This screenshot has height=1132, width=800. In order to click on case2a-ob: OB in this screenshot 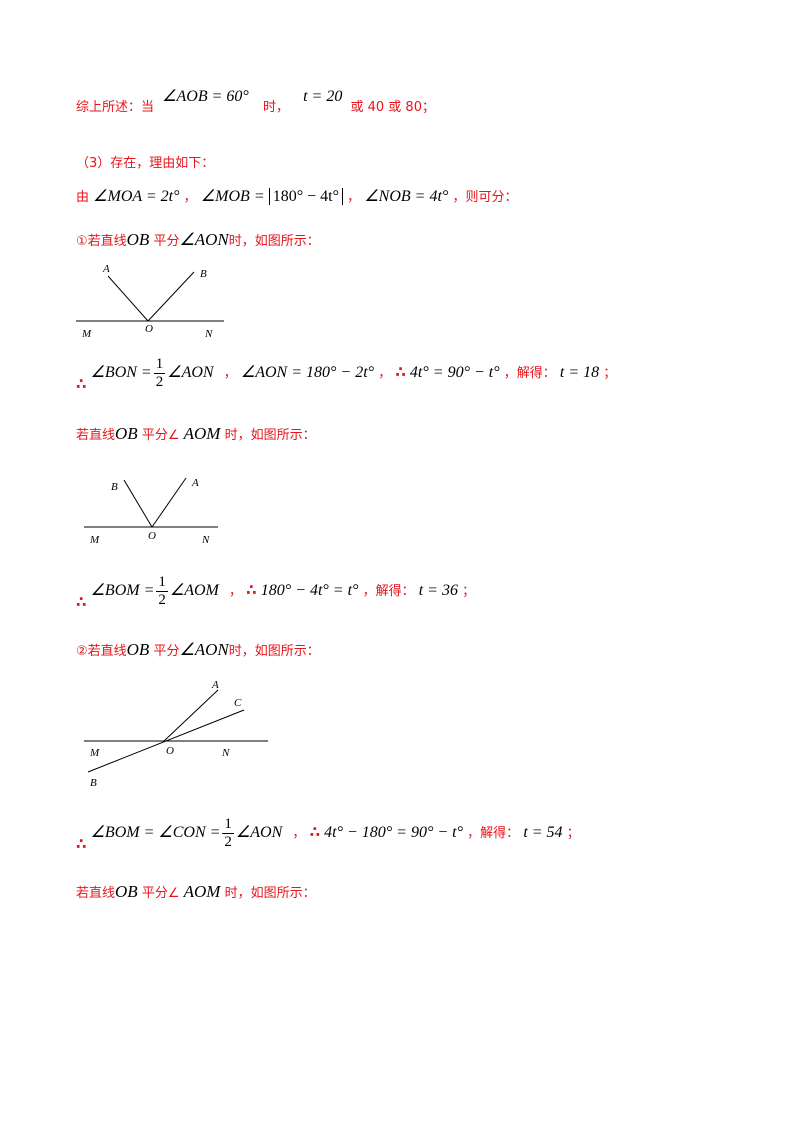, I will do `click(138, 649)`.